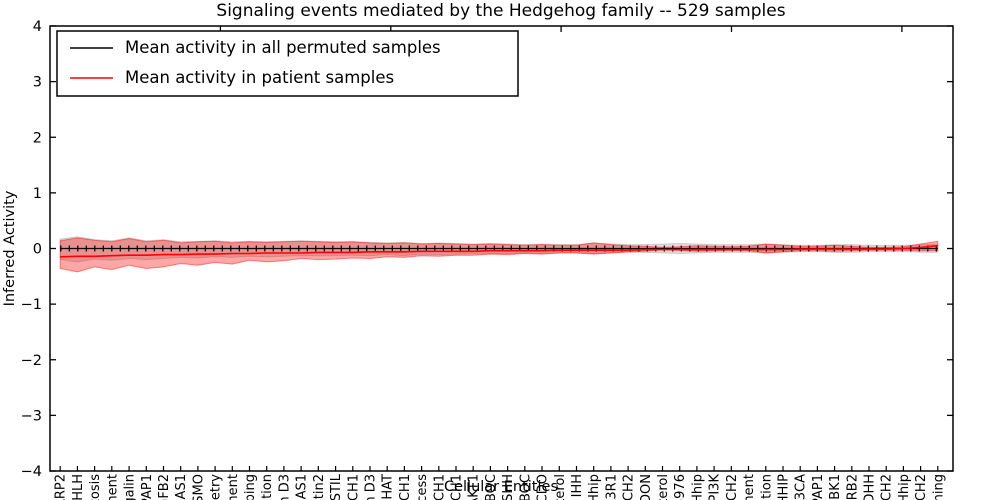 The width and height of the screenshot is (1000, 500). Describe the element at coordinates (663, 487) in the screenshot. I see `x-tick-label: mol:Cholesterol` at that location.